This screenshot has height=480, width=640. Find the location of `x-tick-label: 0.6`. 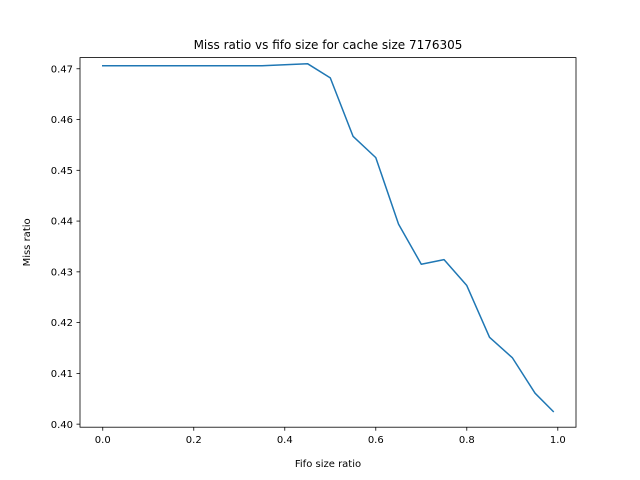

x-tick-label: 0.6 is located at coordinates (376, 440).